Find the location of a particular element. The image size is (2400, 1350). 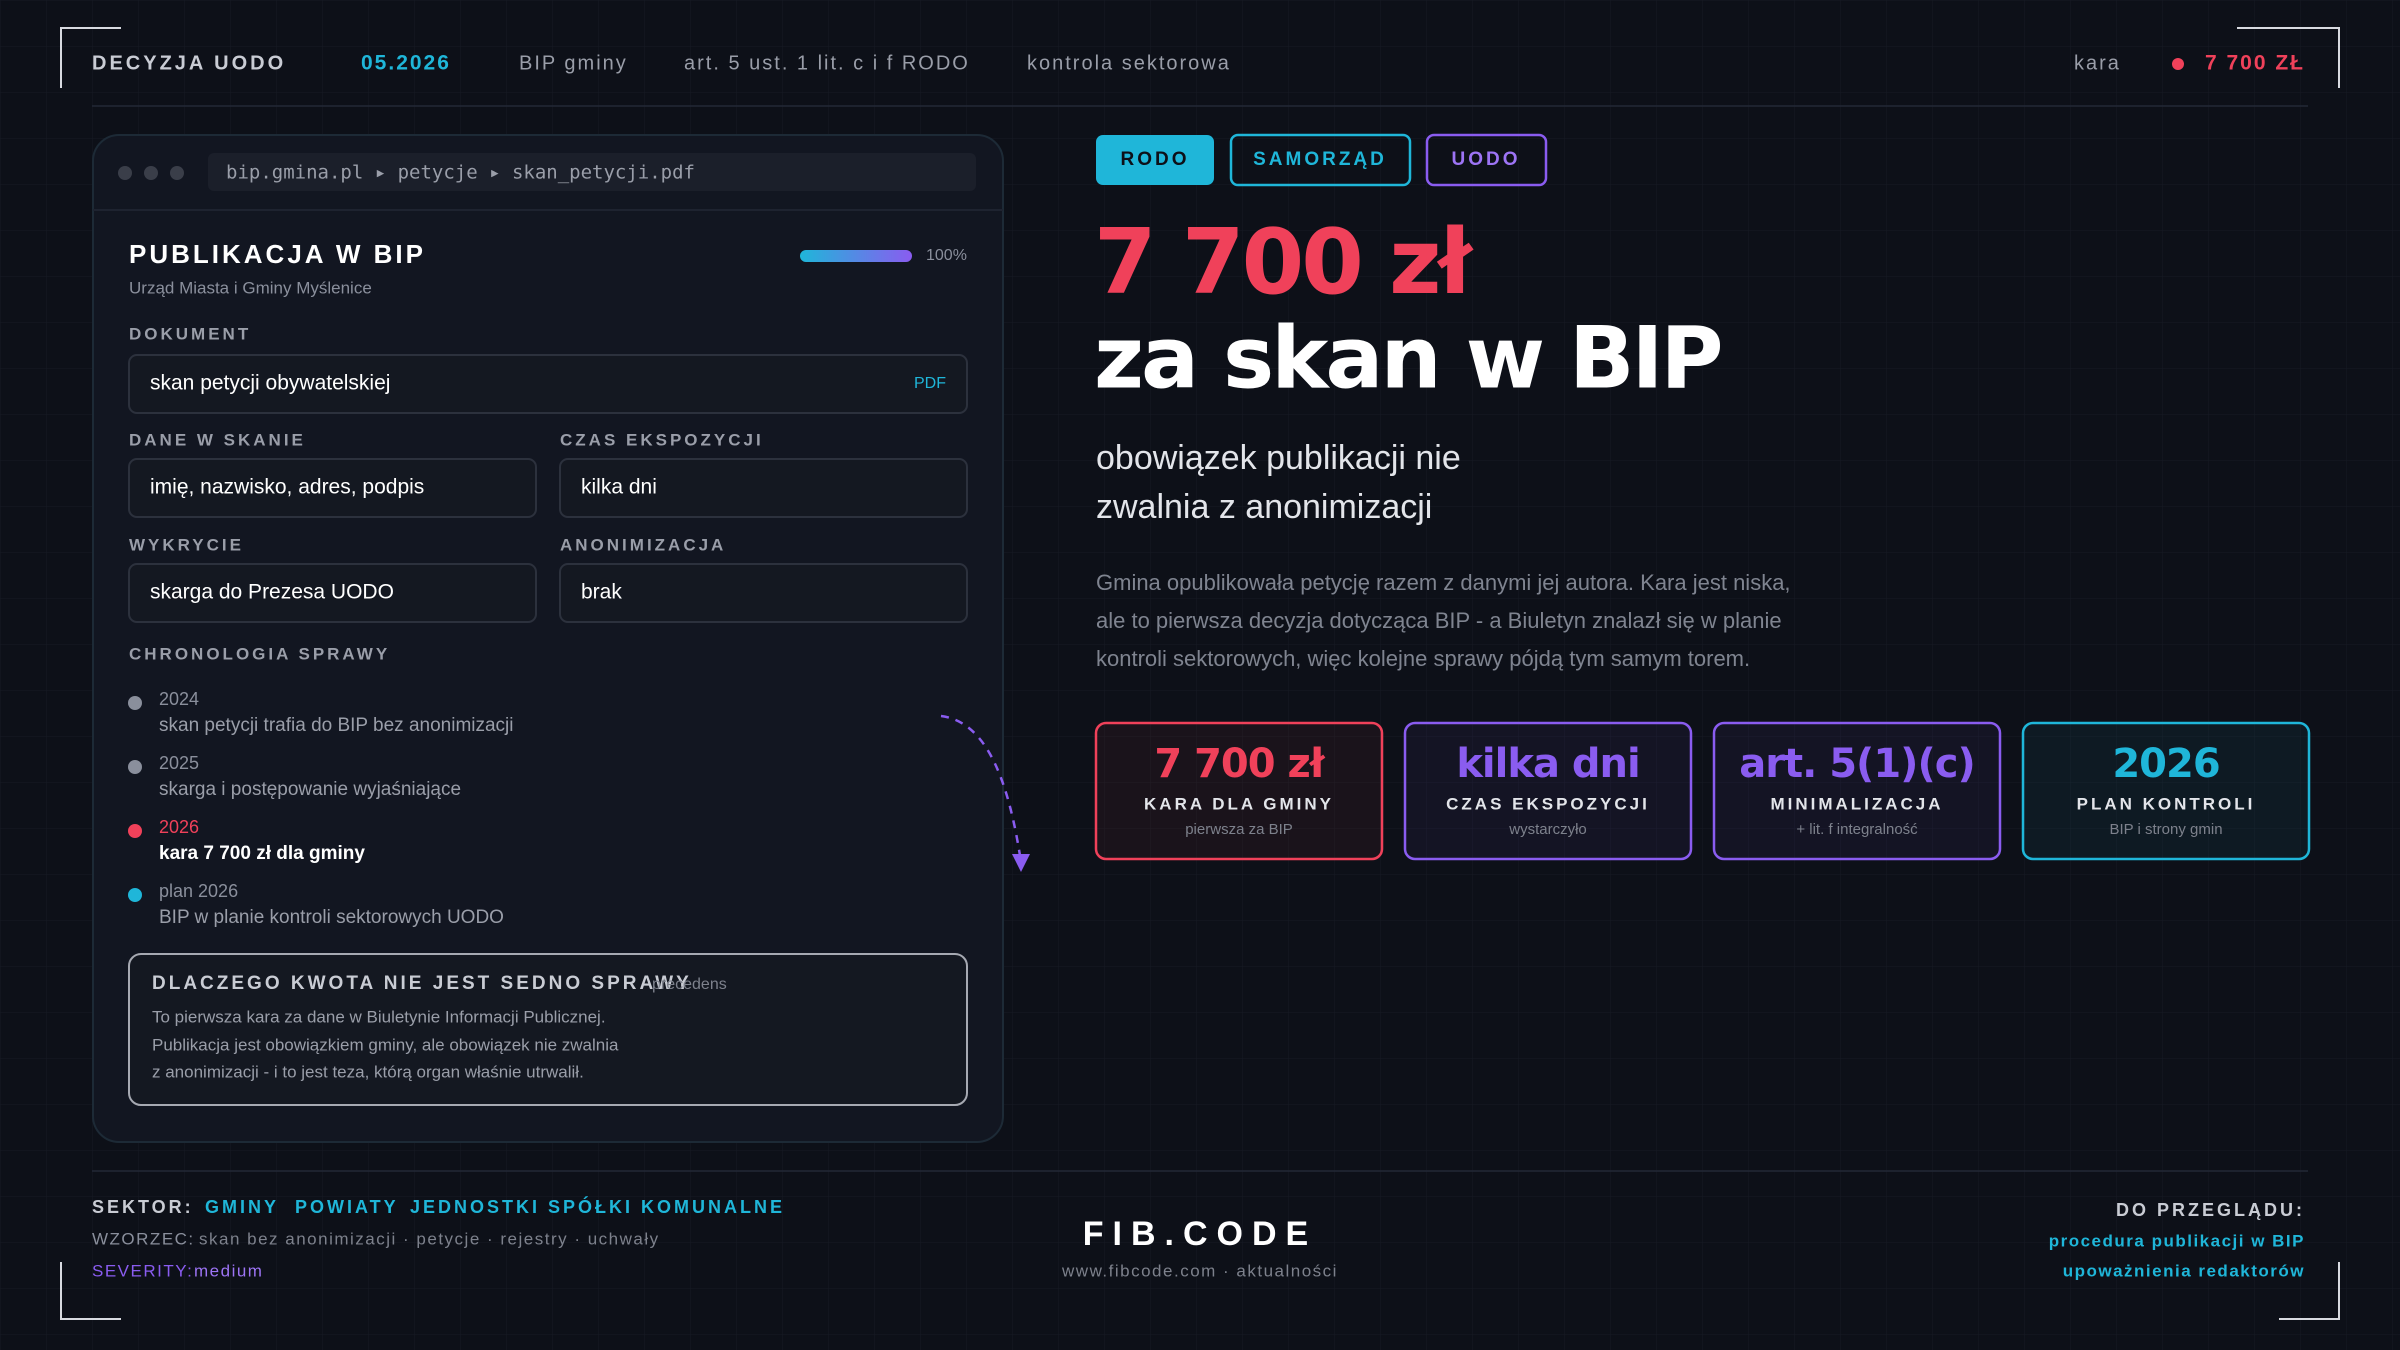

field-label: WYKRYCIE is located at coordinates (186, 544).